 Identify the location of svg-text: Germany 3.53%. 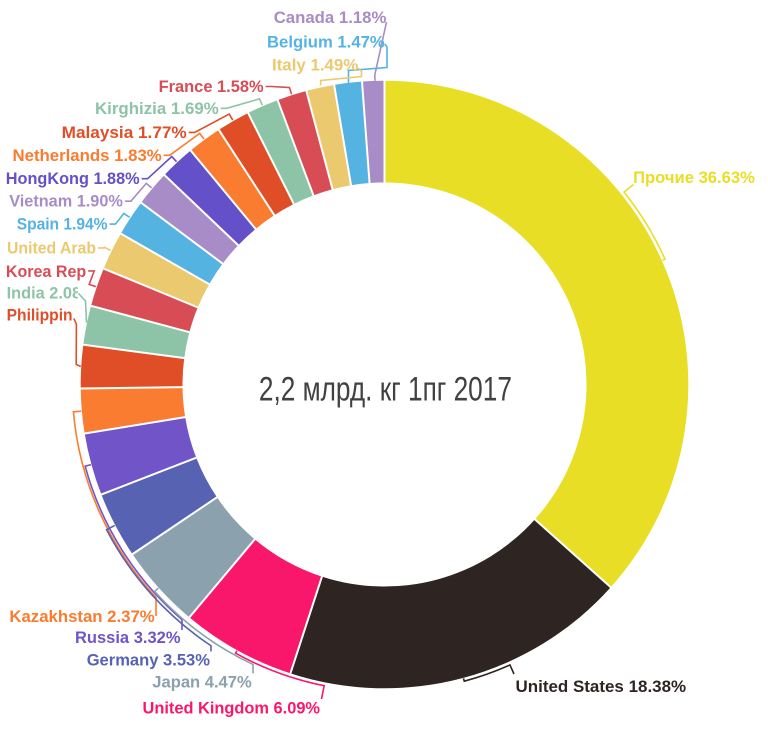
(148, 660).